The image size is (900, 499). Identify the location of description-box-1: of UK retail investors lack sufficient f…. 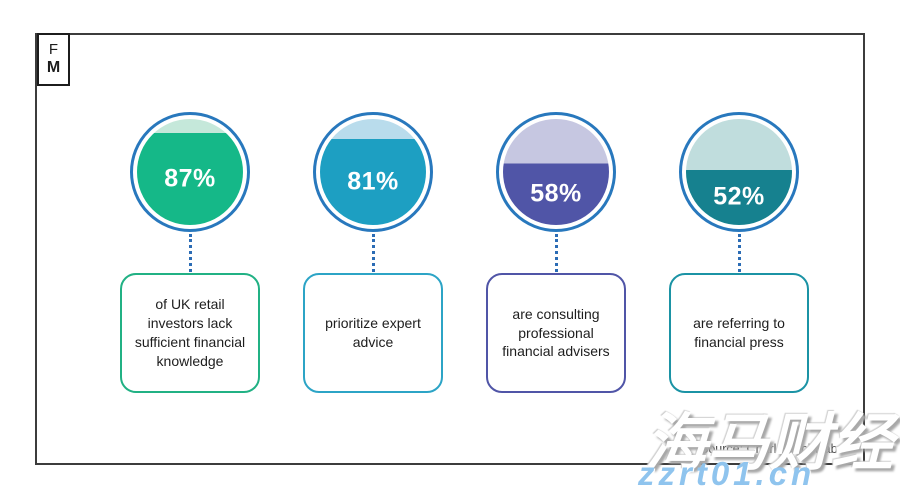
(190, 333).